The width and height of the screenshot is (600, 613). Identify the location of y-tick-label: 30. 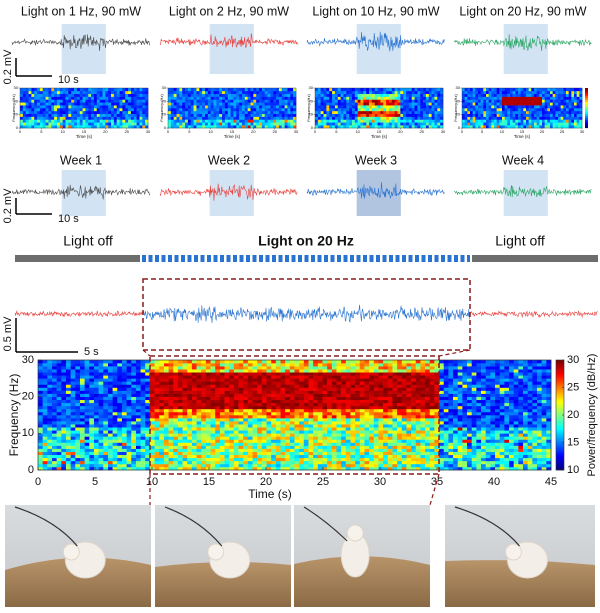
(16, 87).